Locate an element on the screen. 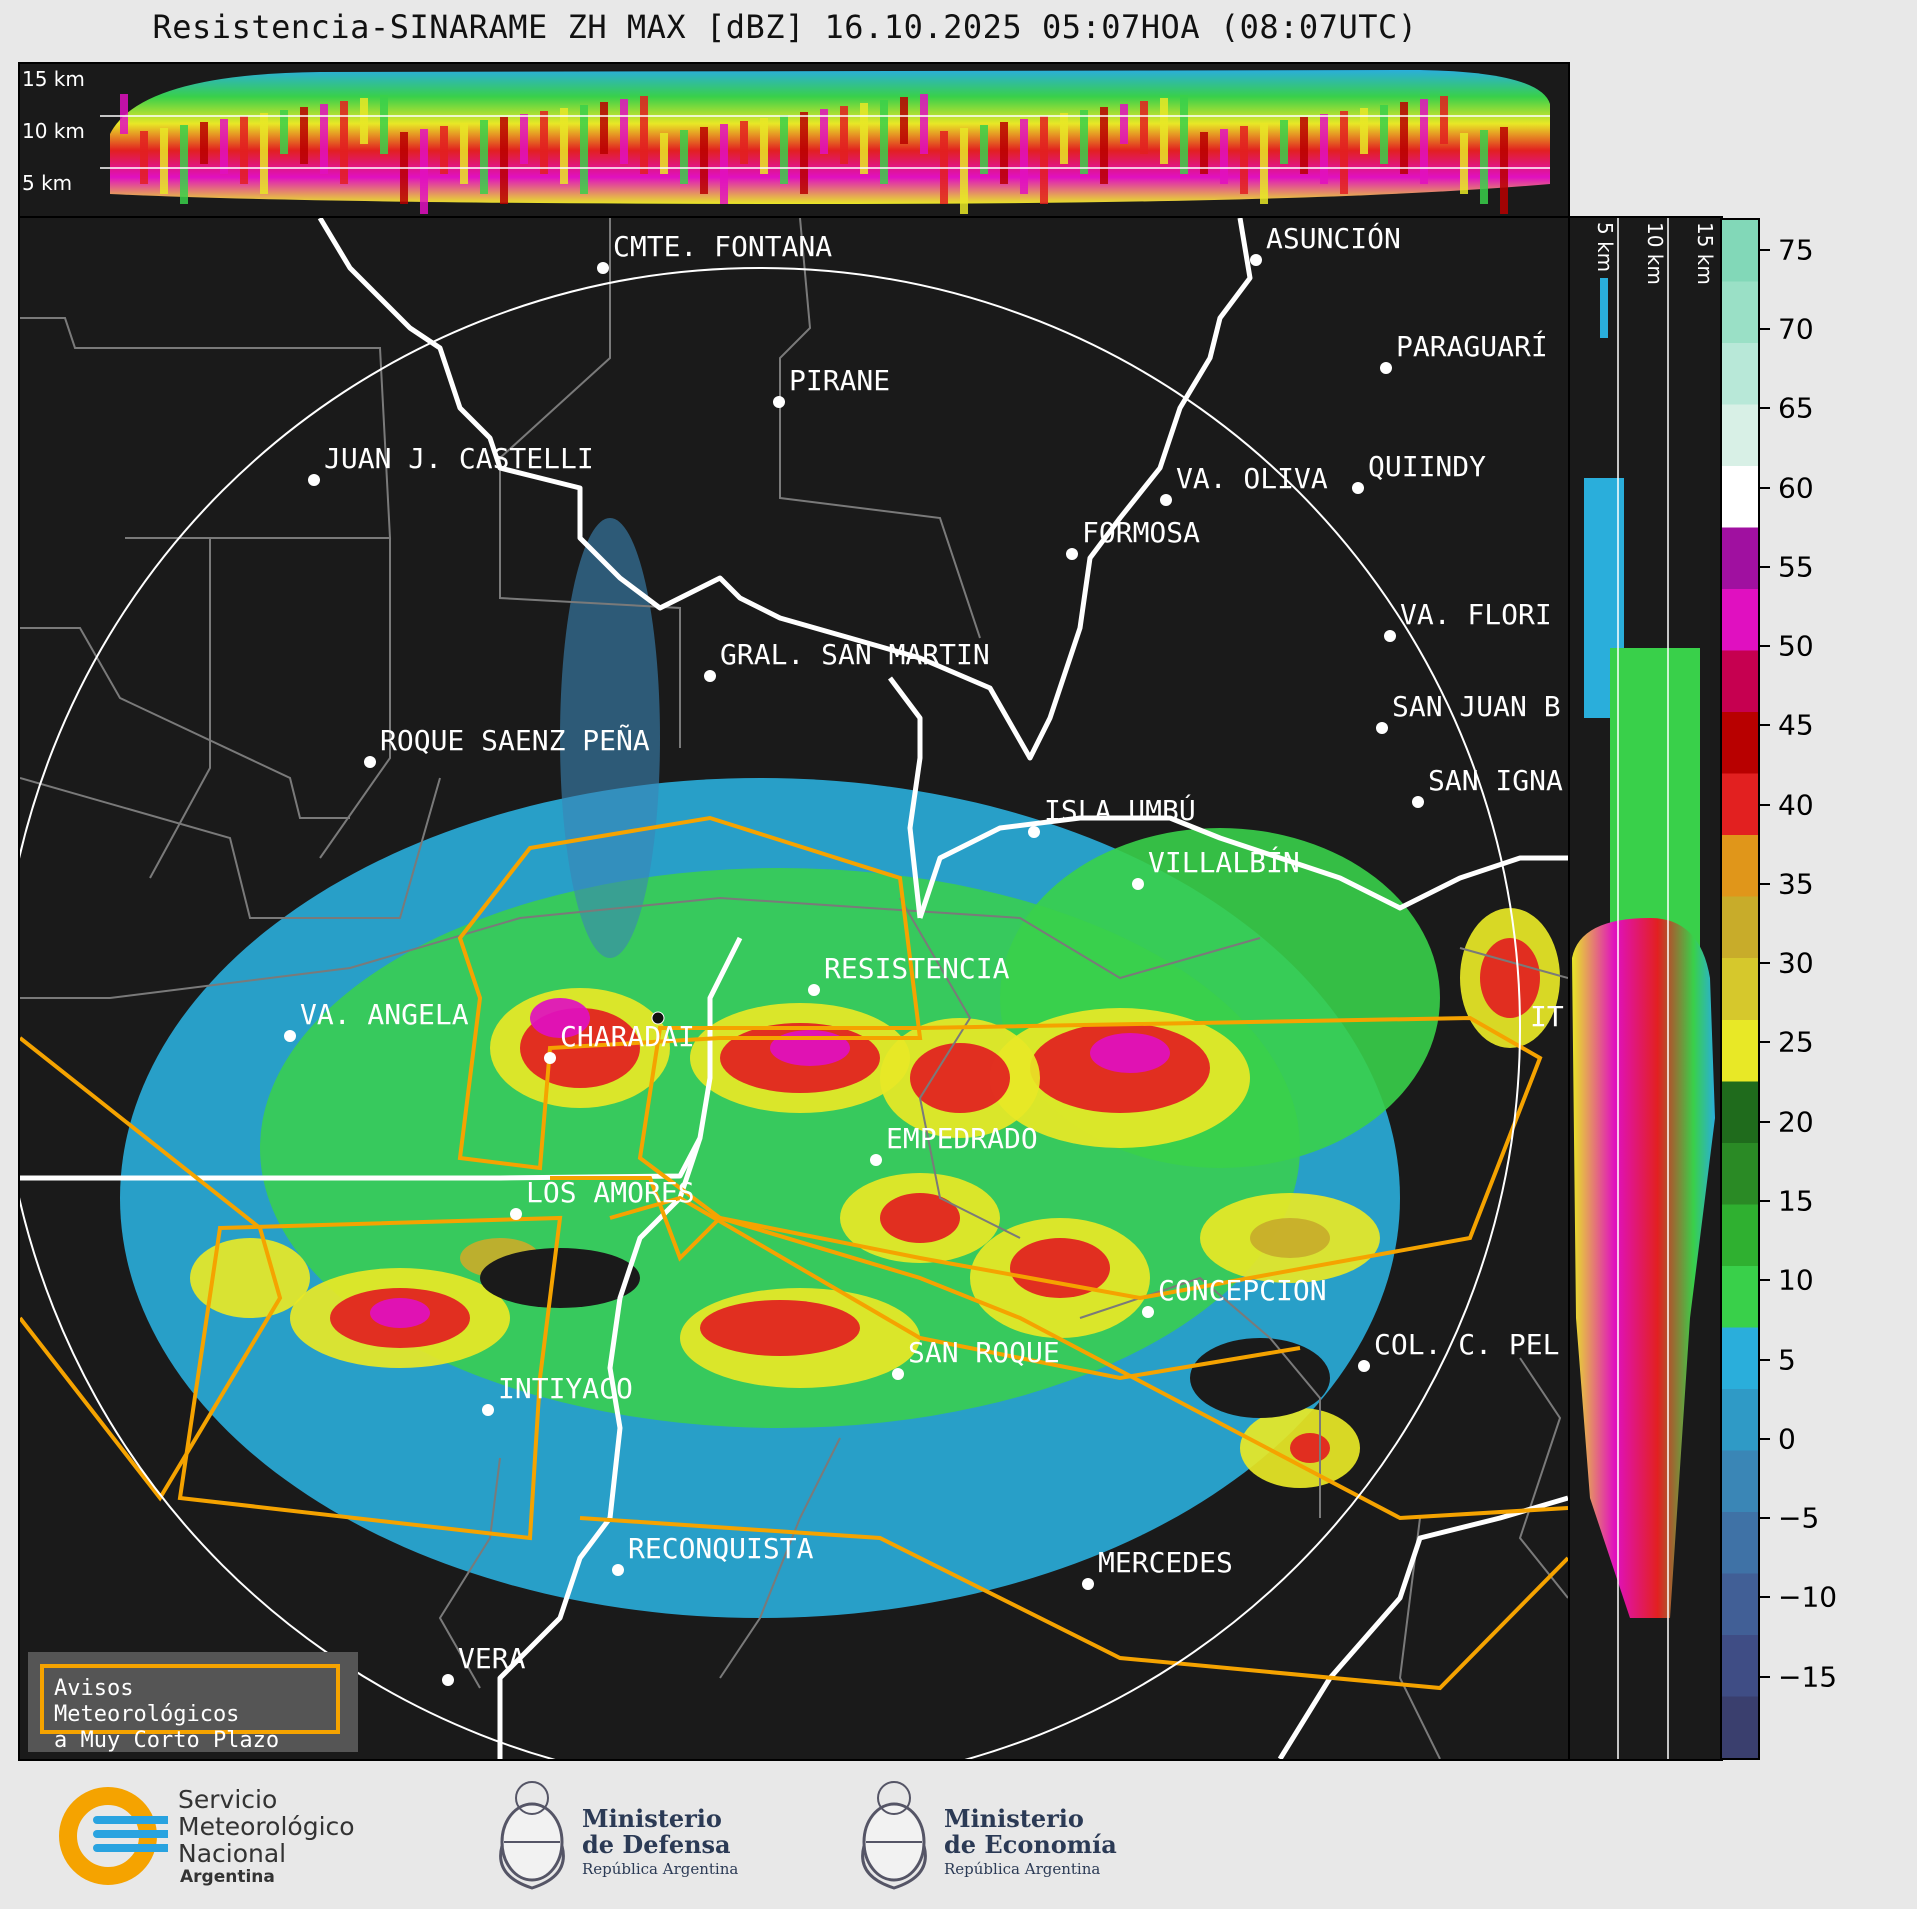 The width and height of the screenshot is (1917, 1909). city-paraguari: PARAGUARÍ is located at coordinates (1472, 346).